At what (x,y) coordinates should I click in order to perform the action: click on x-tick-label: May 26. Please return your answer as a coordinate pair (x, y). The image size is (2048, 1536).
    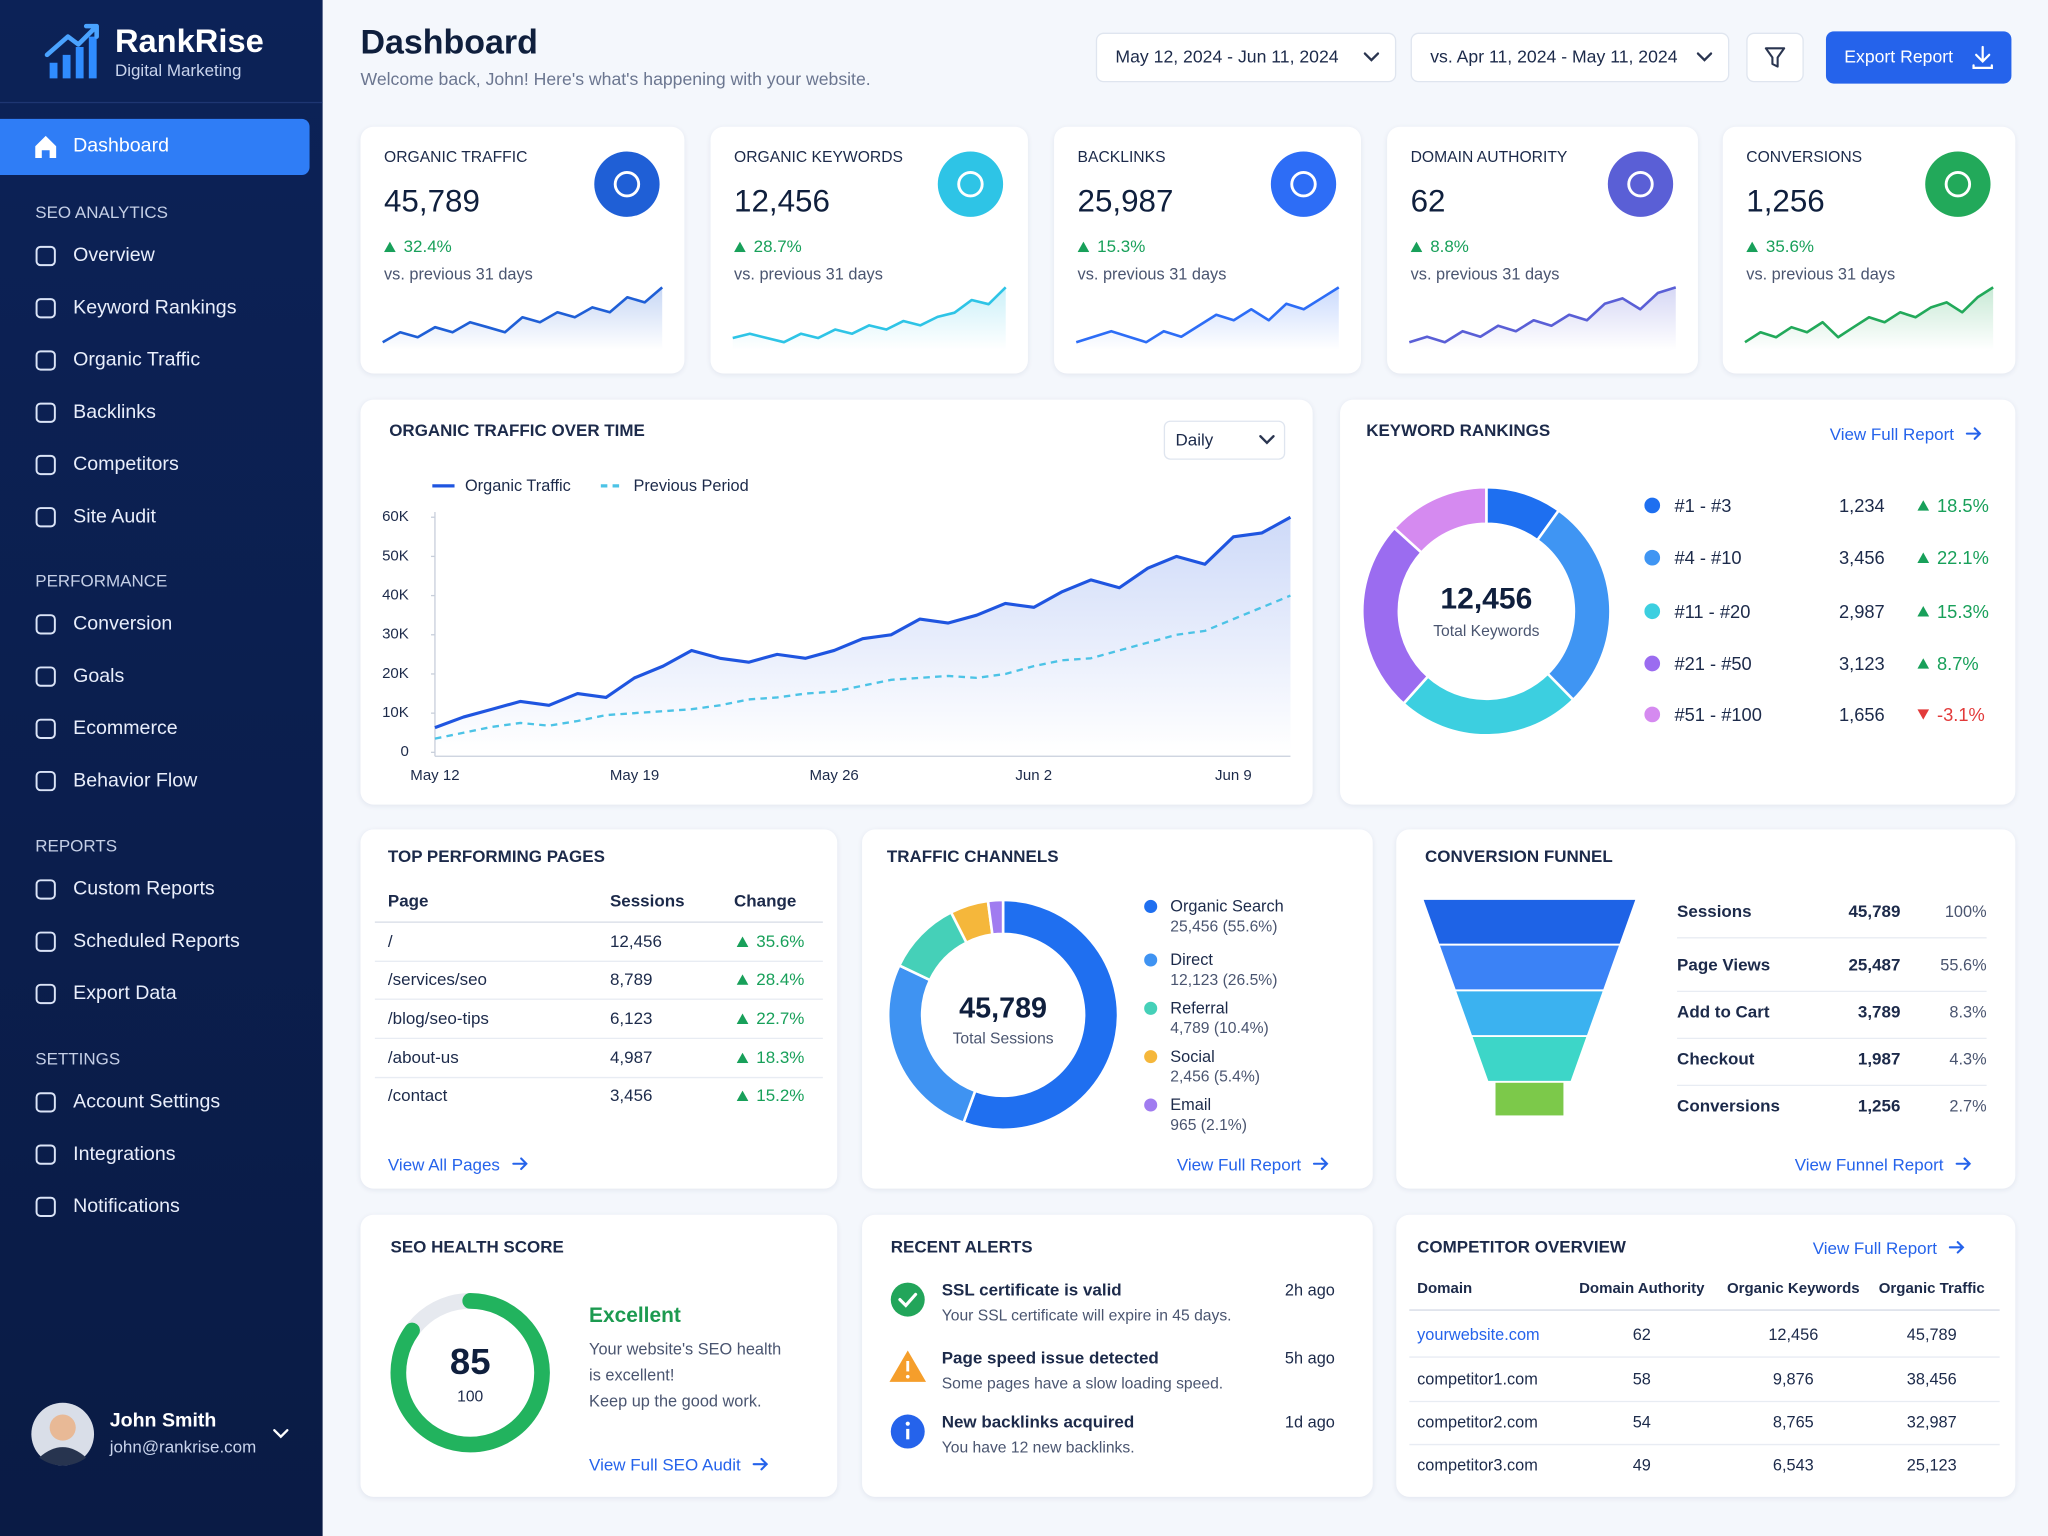
    Looking at the image, I should click on (834, 775).